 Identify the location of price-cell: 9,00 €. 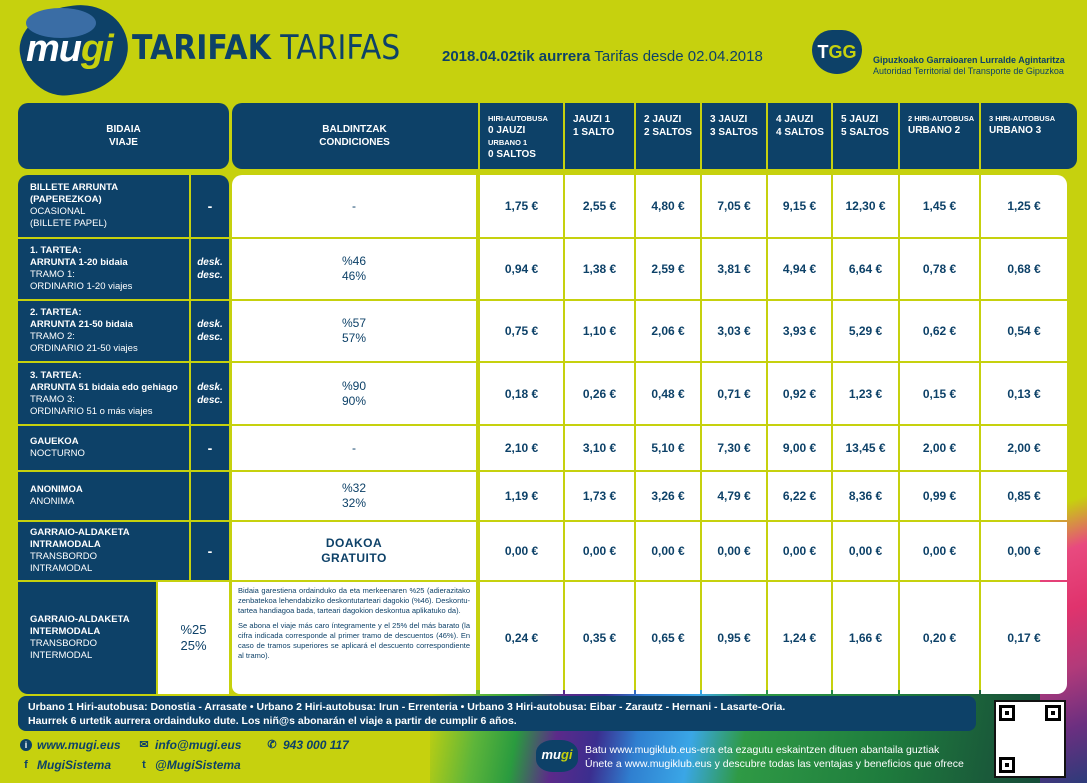
(799, 448).